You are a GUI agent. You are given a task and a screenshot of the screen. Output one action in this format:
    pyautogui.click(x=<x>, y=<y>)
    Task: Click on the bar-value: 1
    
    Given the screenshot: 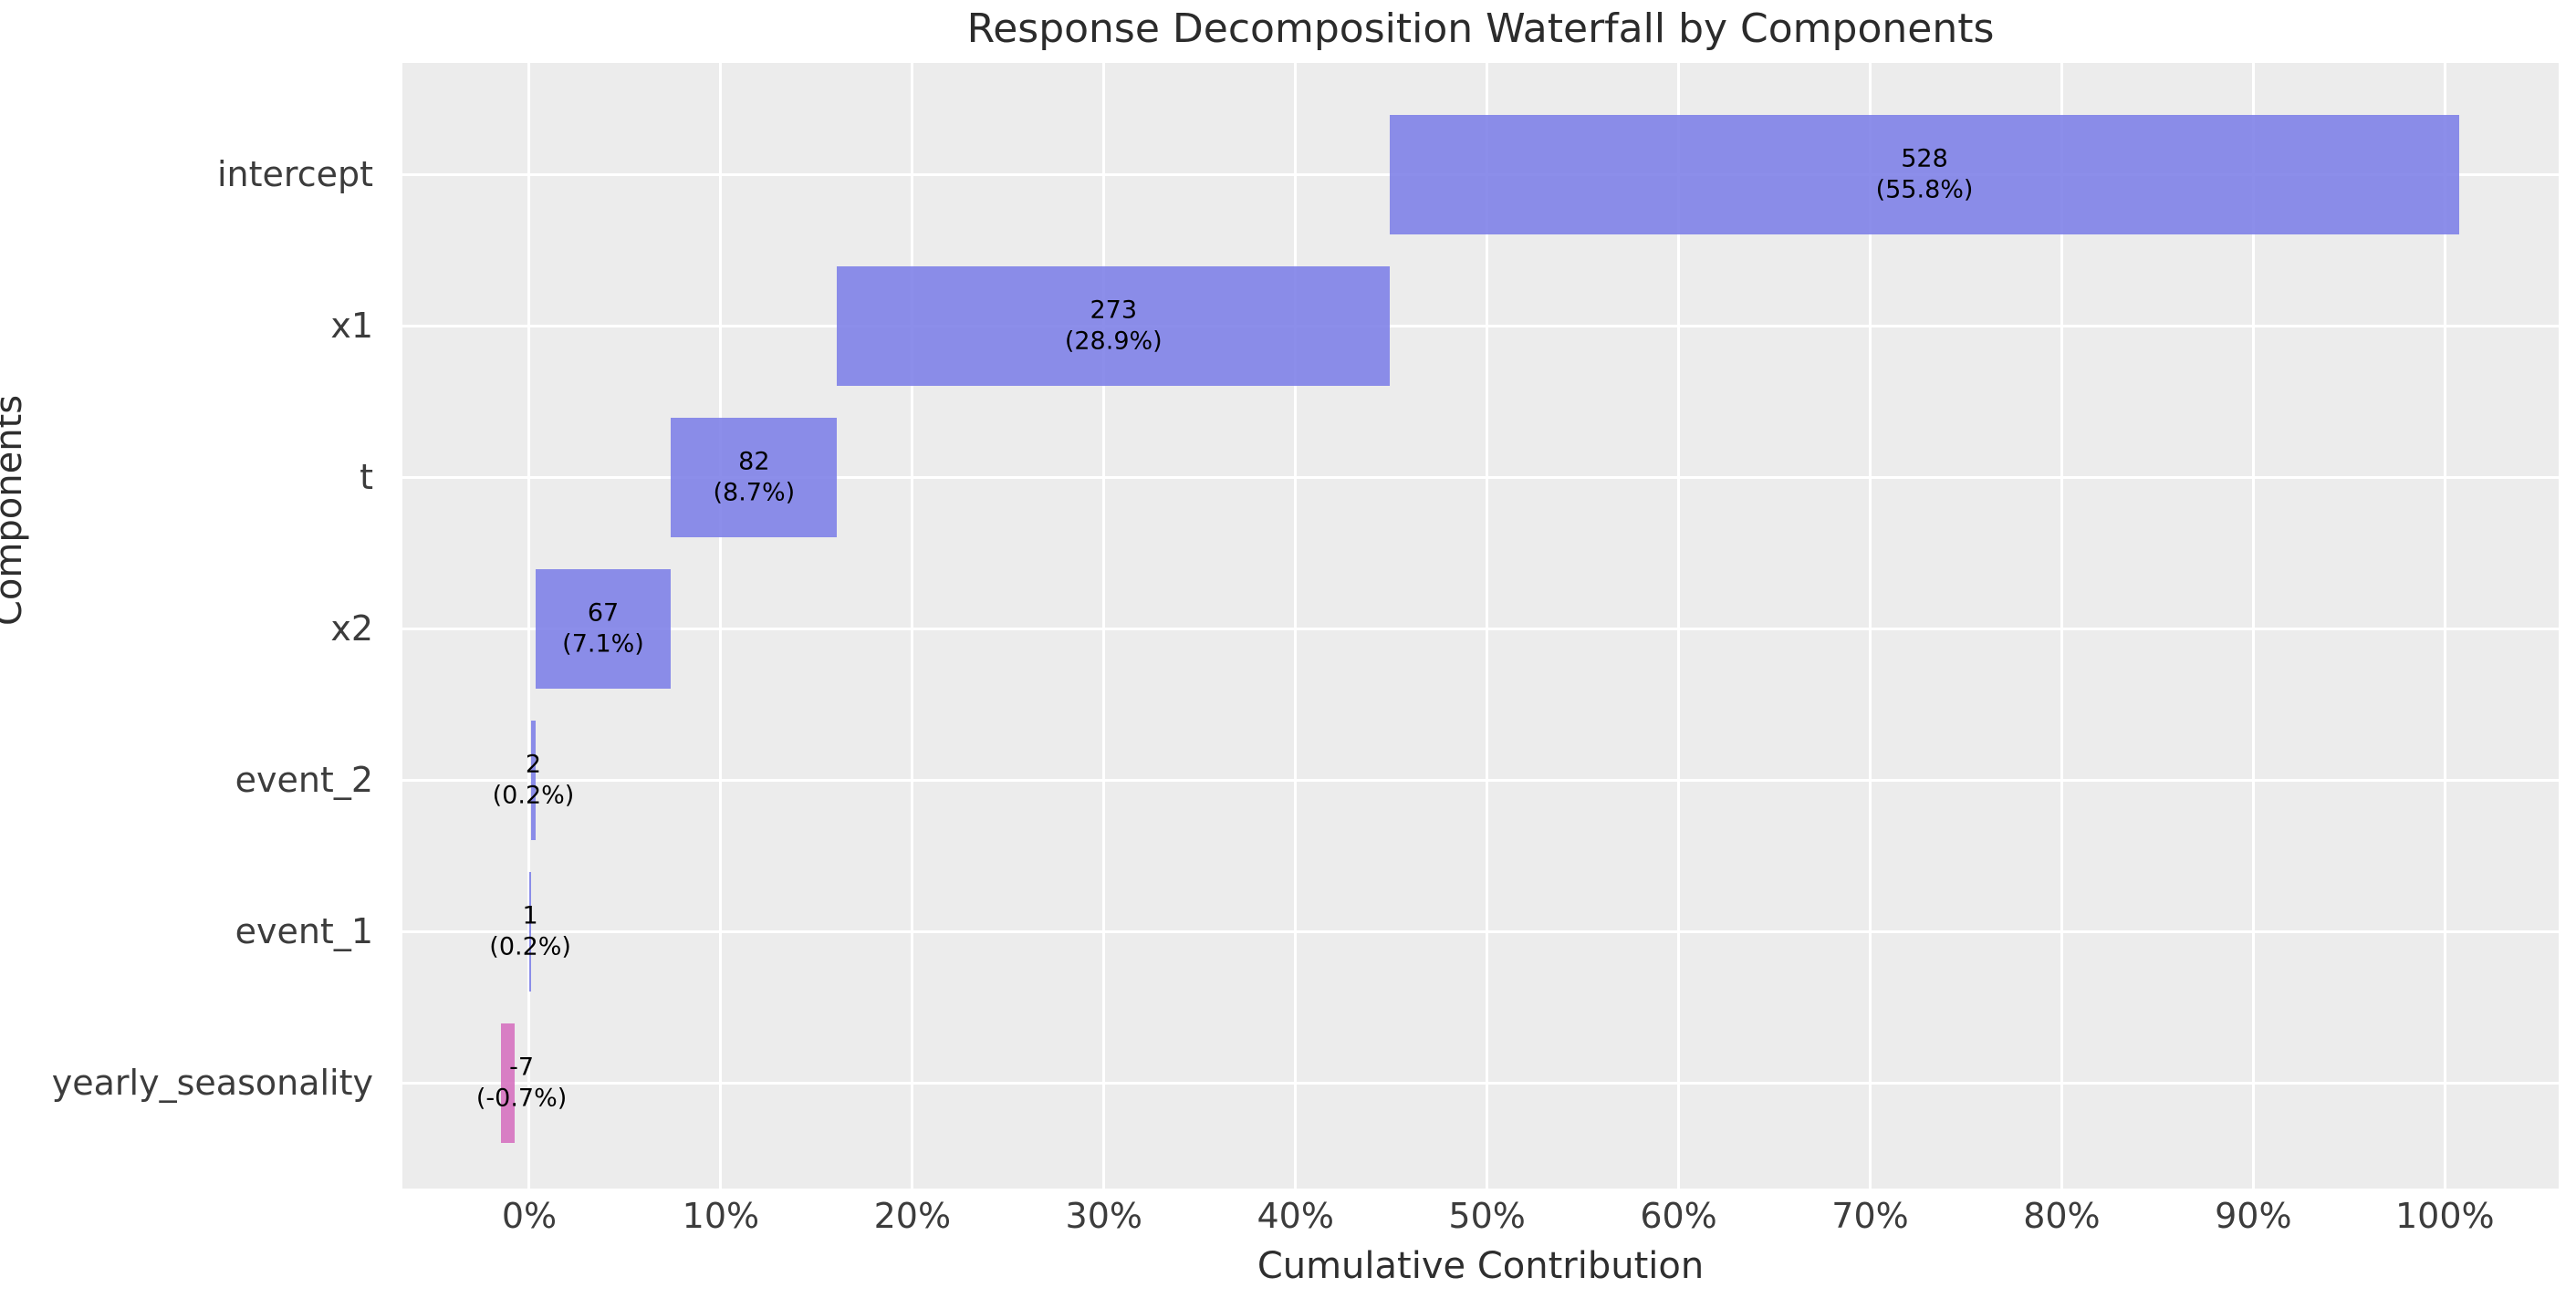 What is the action you would take?
    pyautogui.click(x=530, y=915)
    